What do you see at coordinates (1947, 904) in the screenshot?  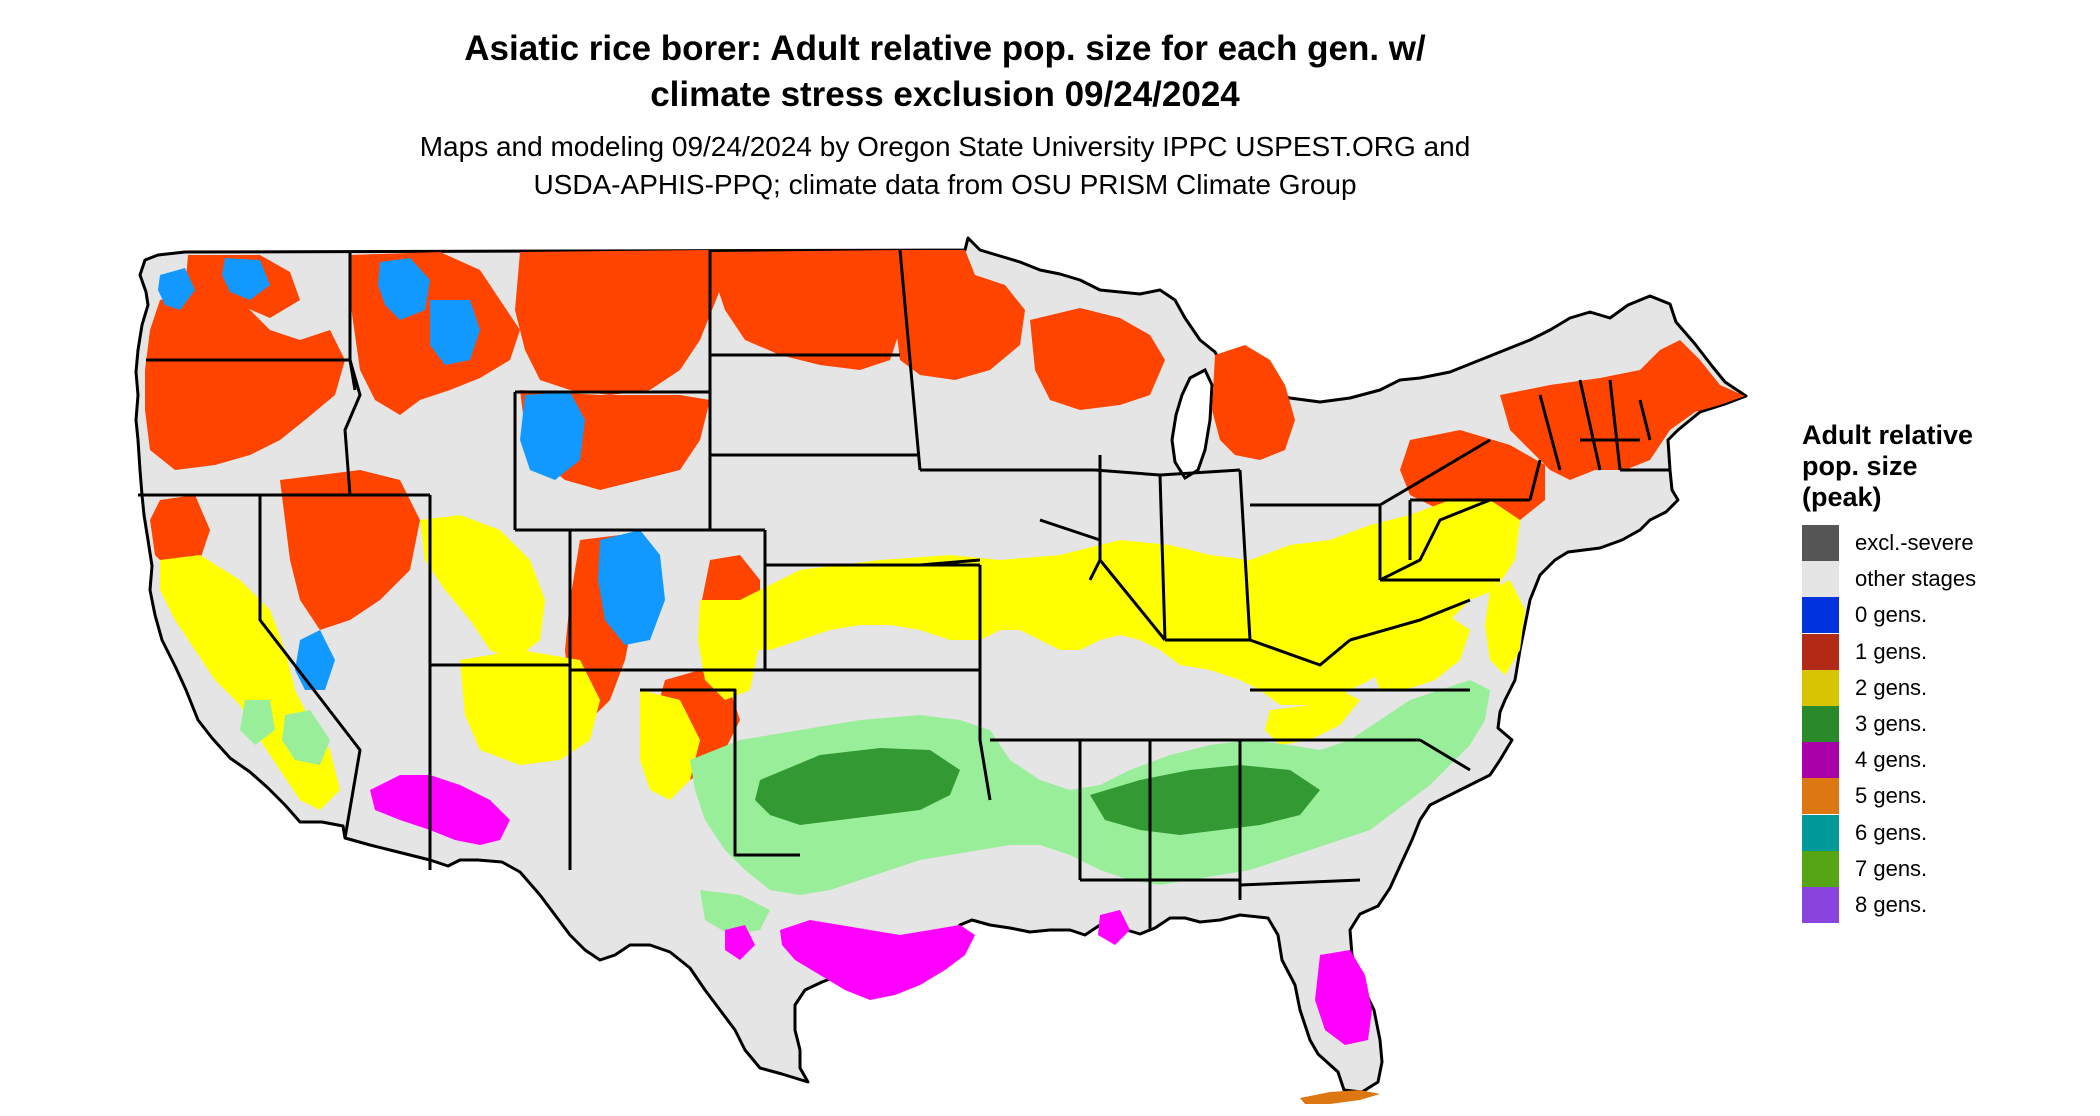 I see `legend-item: 8 gens.` at bounding box center [1947, 904].